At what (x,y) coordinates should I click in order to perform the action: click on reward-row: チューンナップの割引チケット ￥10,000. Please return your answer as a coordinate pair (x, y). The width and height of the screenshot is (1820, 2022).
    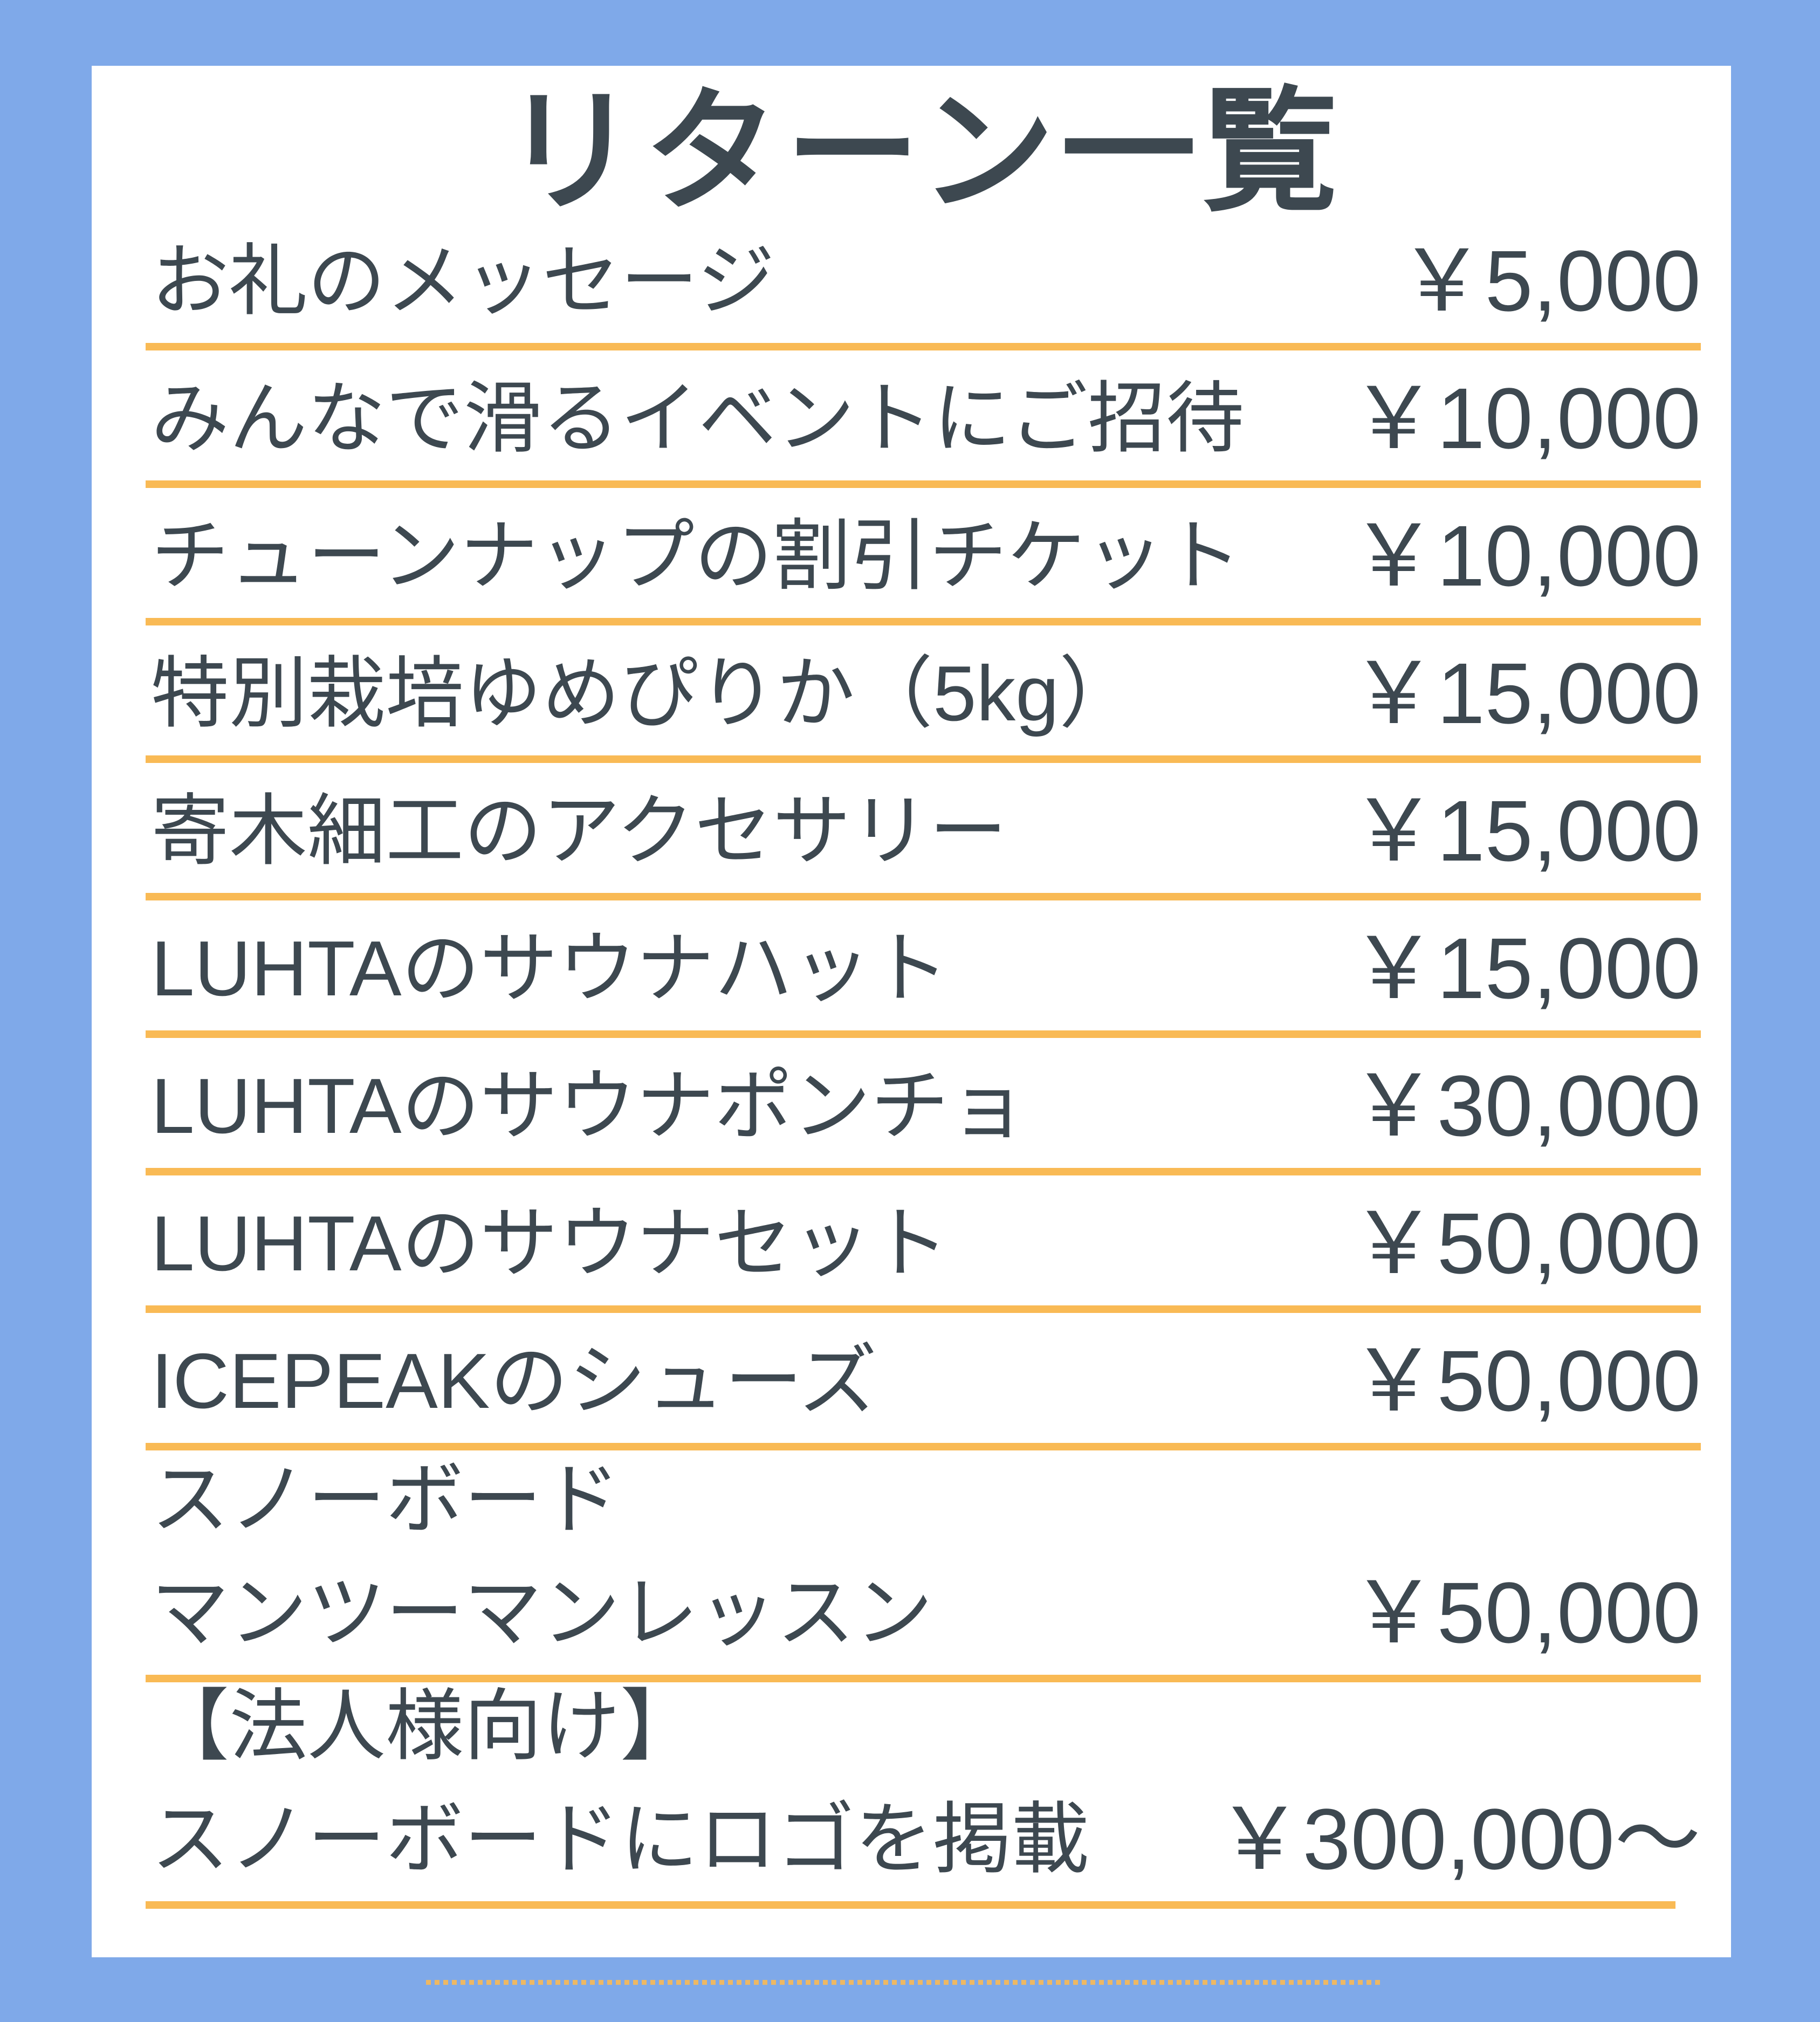
    Looking at the image, I should click on (923, 553).